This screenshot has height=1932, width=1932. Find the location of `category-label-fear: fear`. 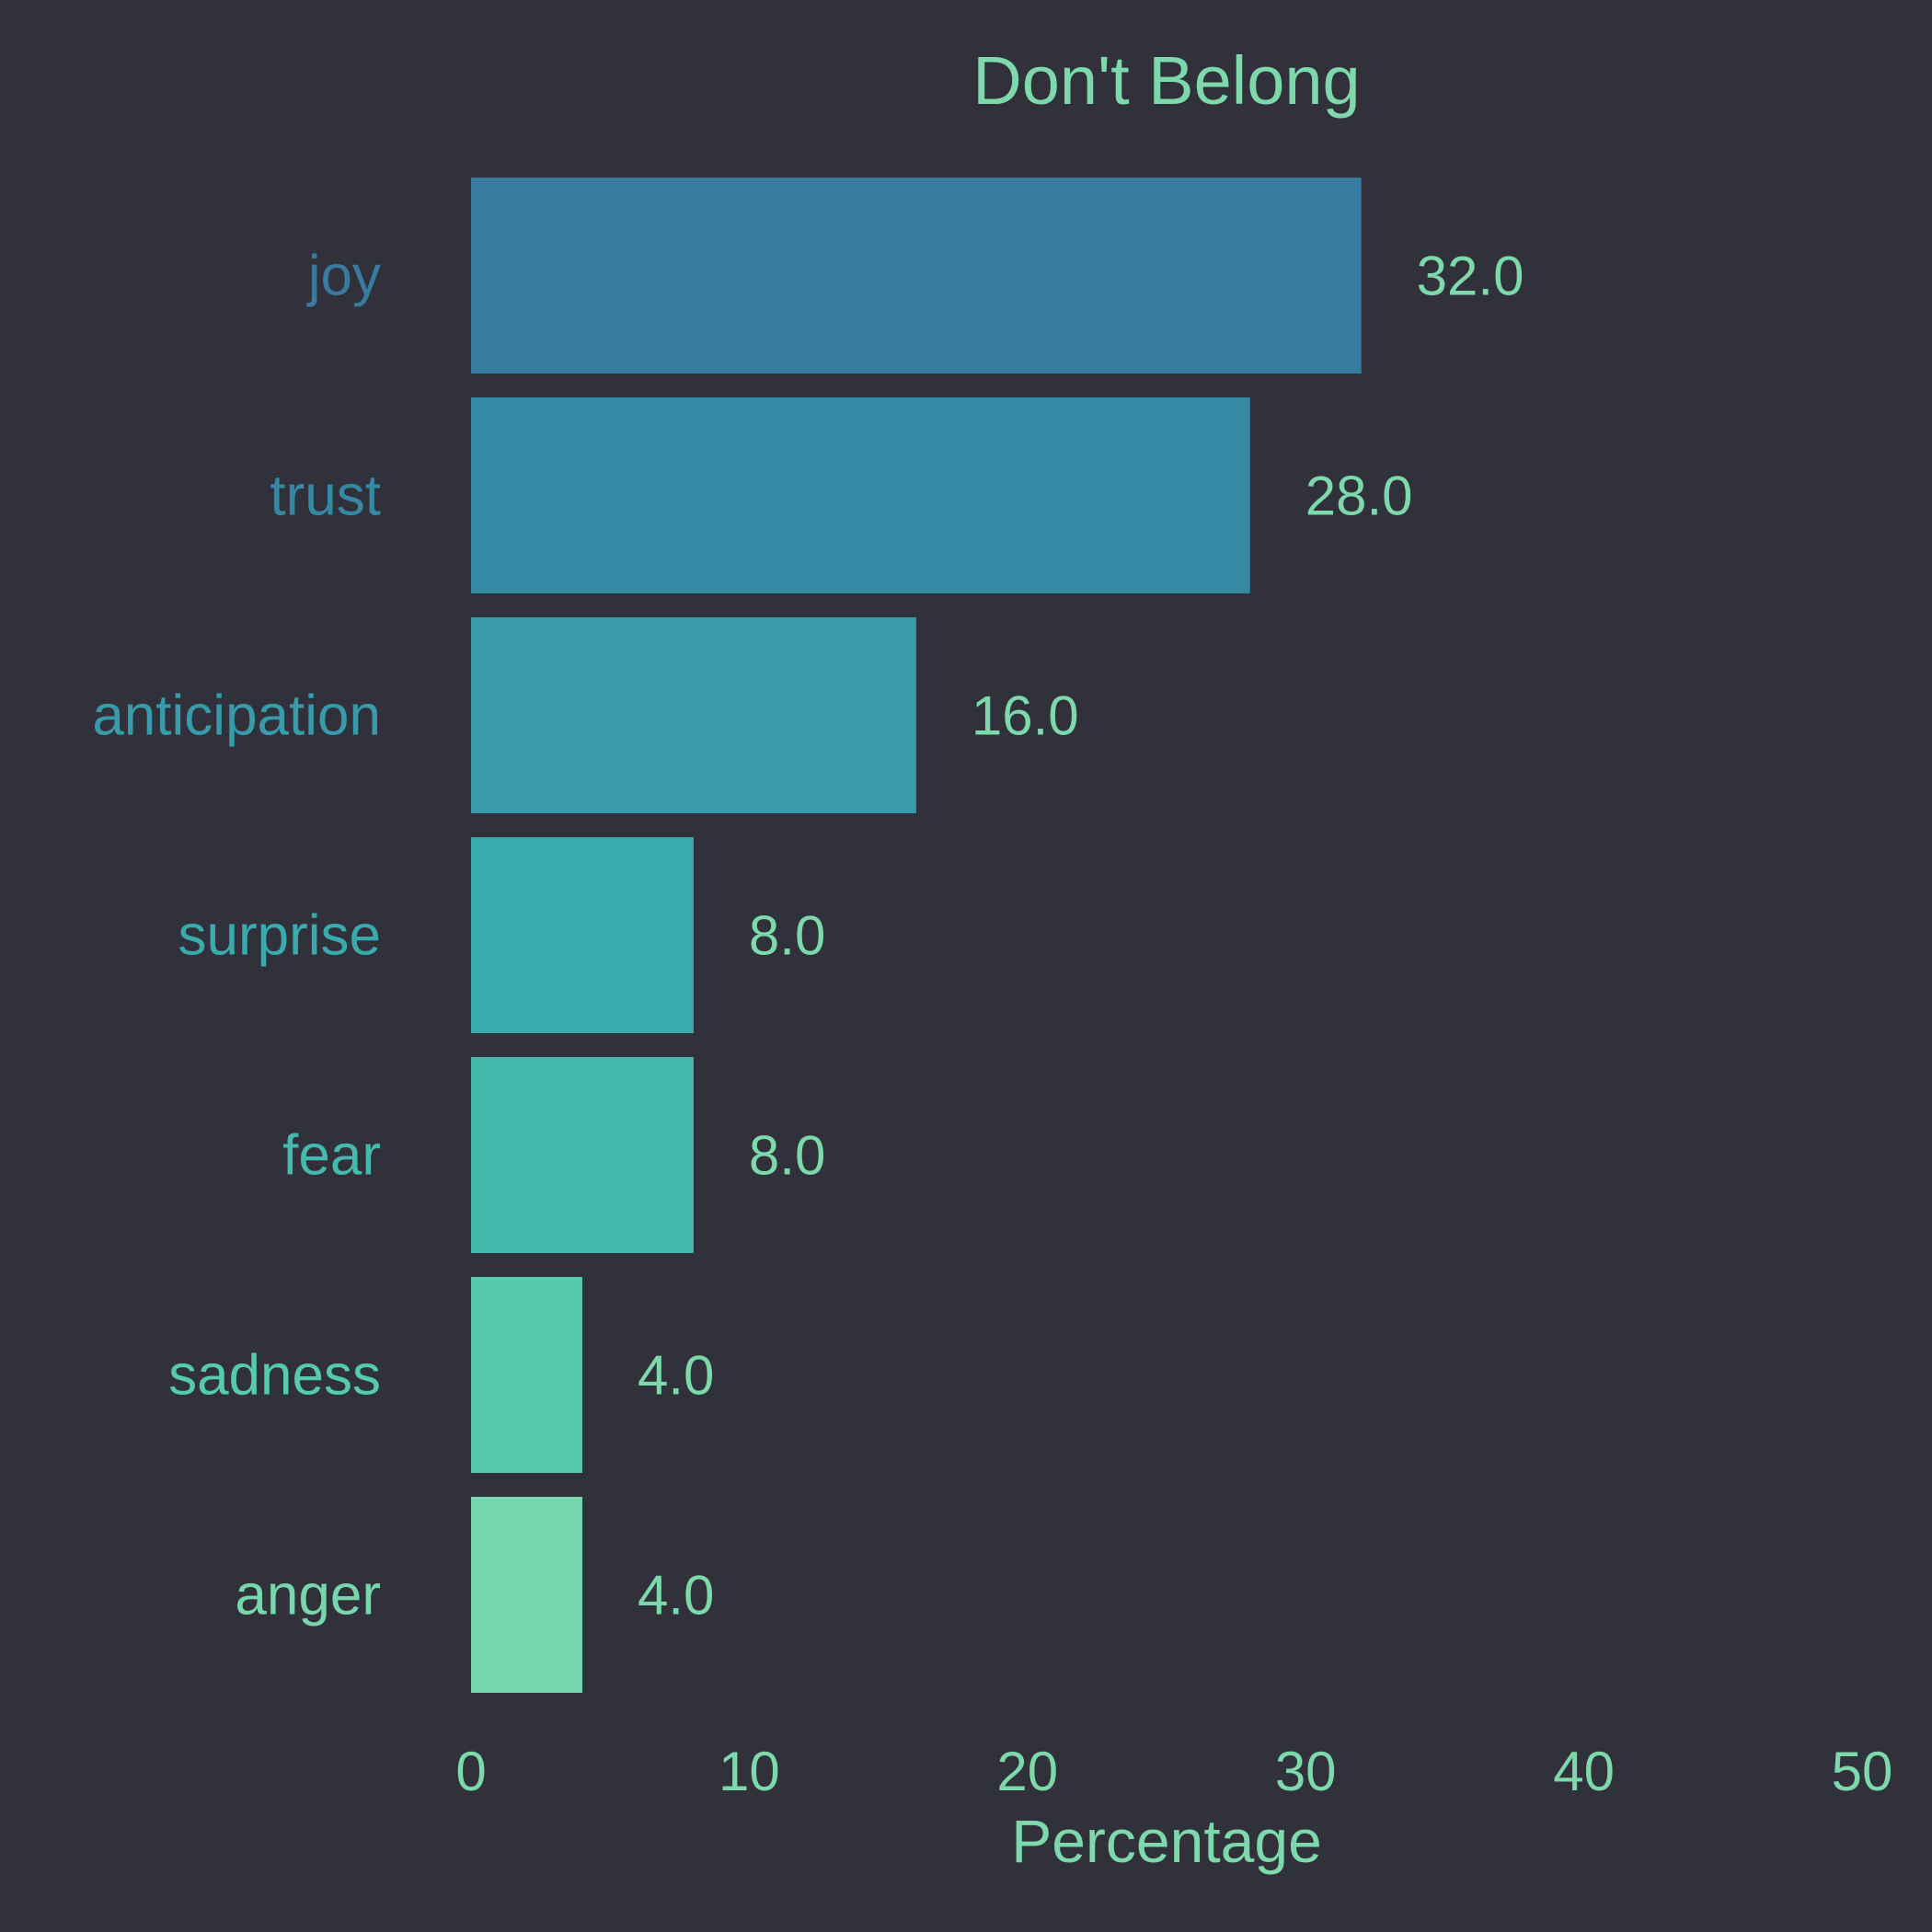

category-label-fear: fear is located at coordinates (331, 1156).